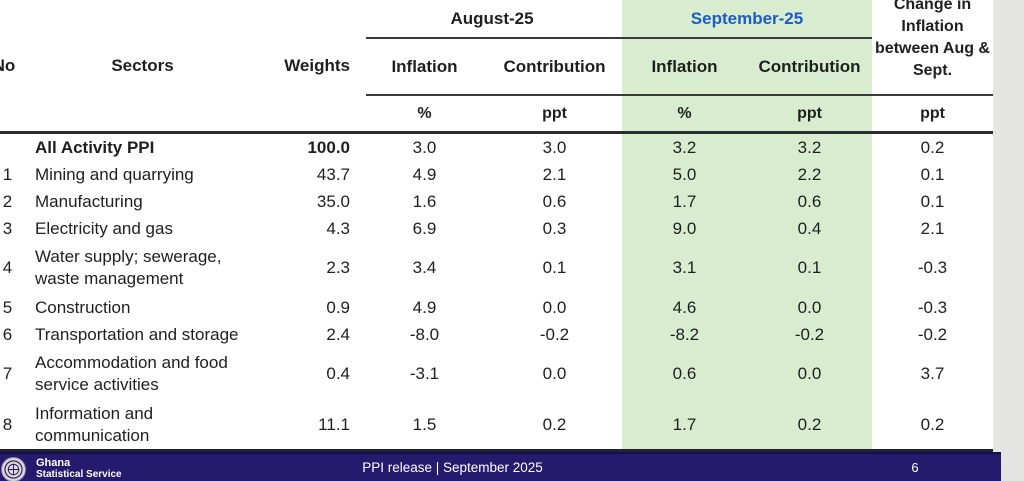  What do you see at coordinates (747, 18) in the screenshot?
I see `group-header-september: September-25` at bounding box center [747, 18].